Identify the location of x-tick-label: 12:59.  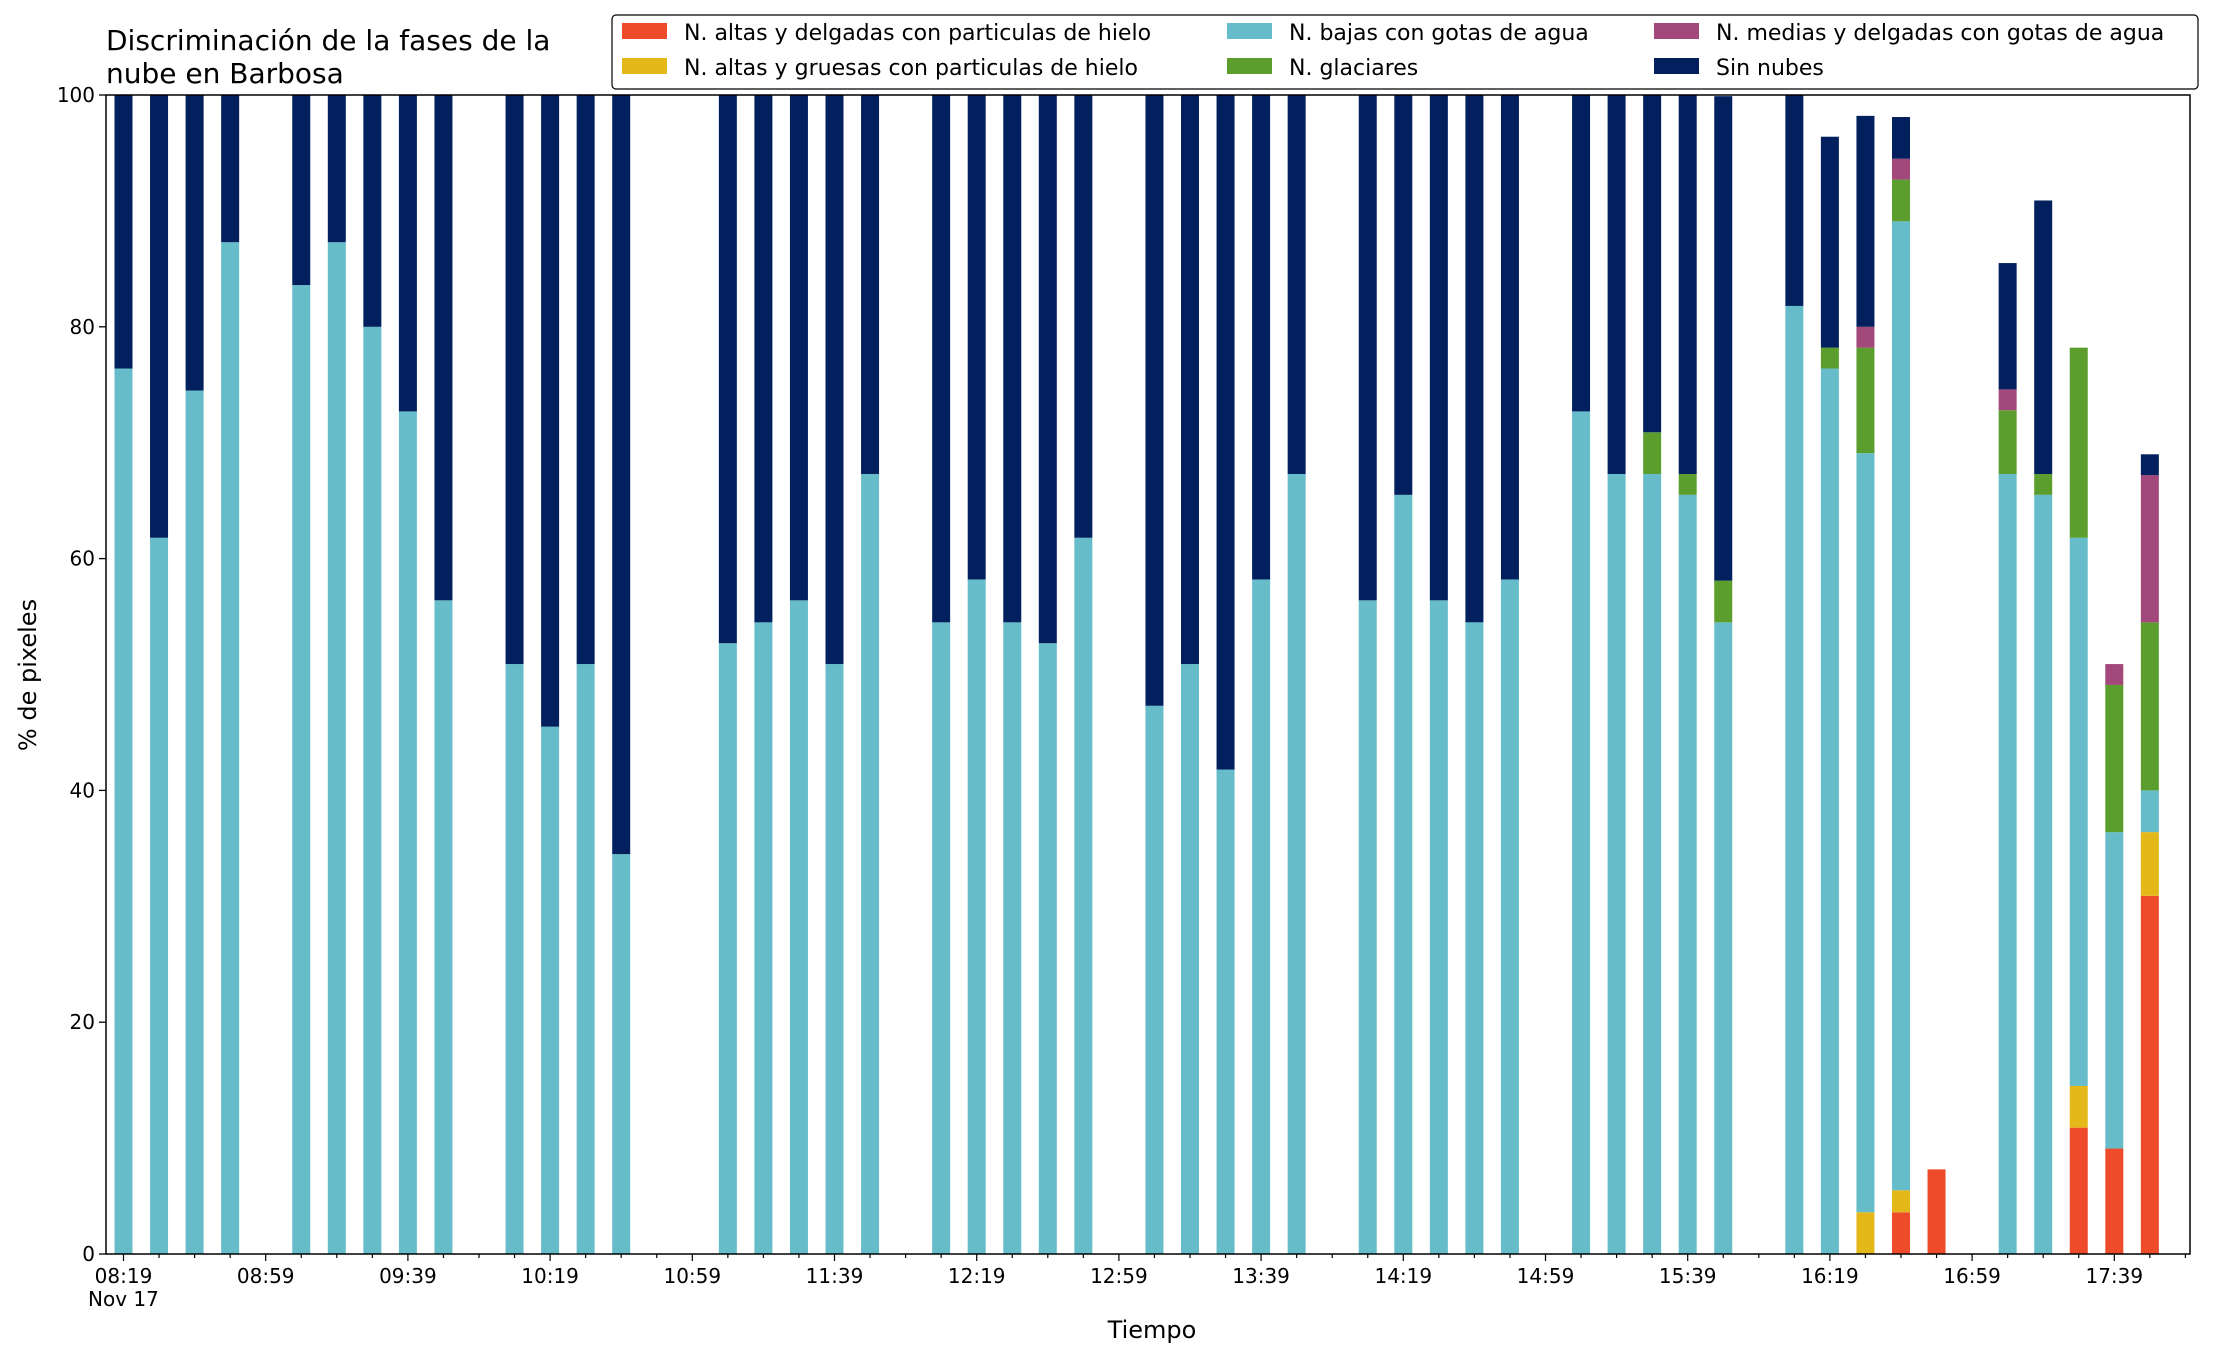
(1119, 1276).